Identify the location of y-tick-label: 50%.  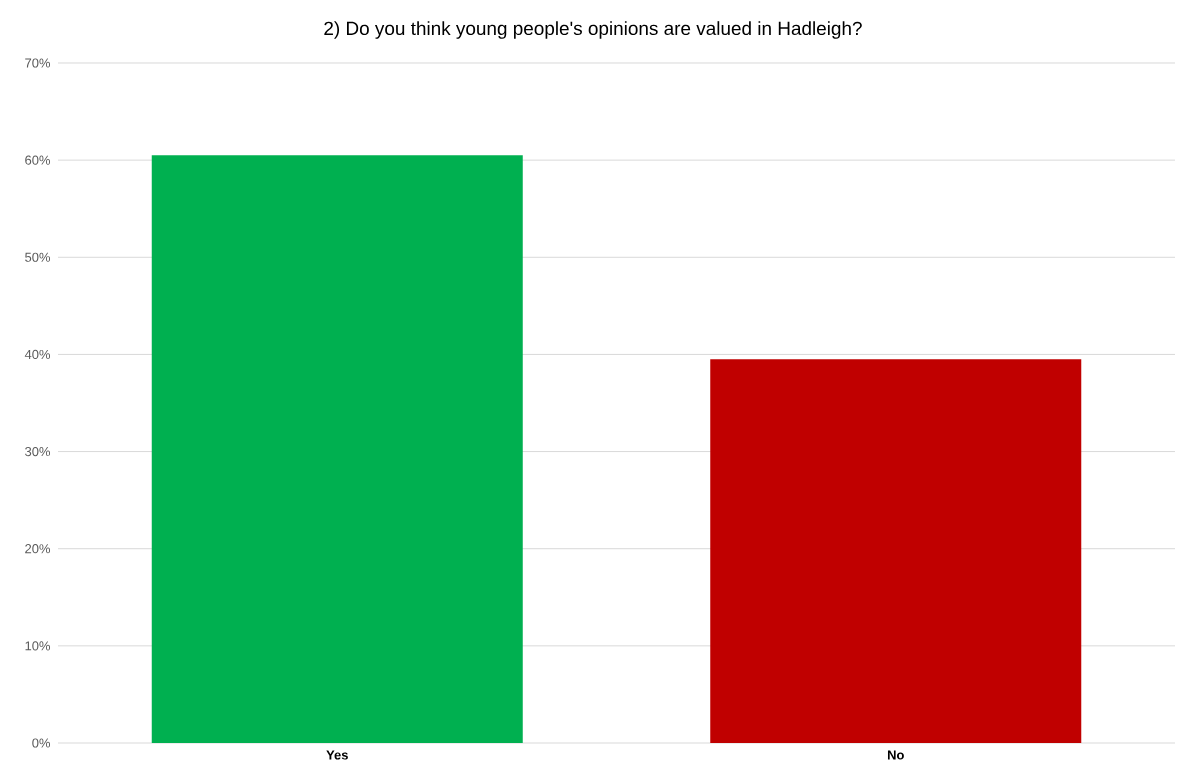
(38, 257).